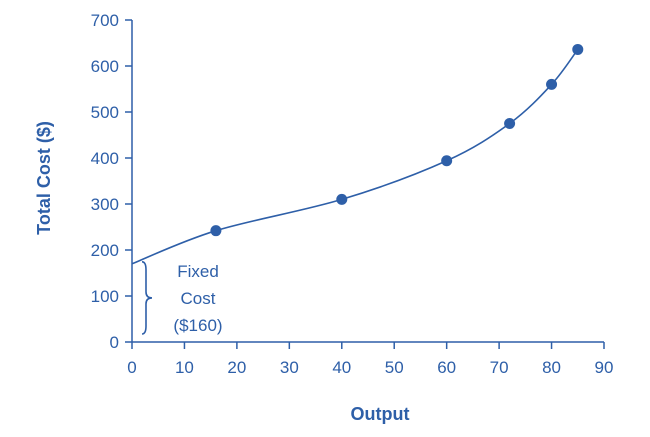 The width and height of the screenshot is (650, 437). Describe the element at coordinates (499, 367) in the screenshot. I see `x-tick-label: 70` at that location.